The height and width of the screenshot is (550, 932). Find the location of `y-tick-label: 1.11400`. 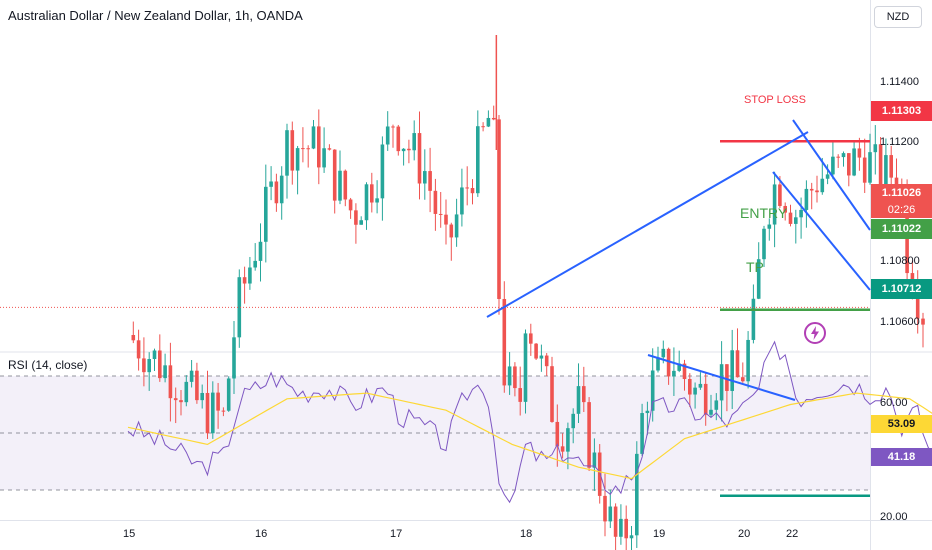

y-tick-label: 1.11400 is located at coordinates (899, 82).